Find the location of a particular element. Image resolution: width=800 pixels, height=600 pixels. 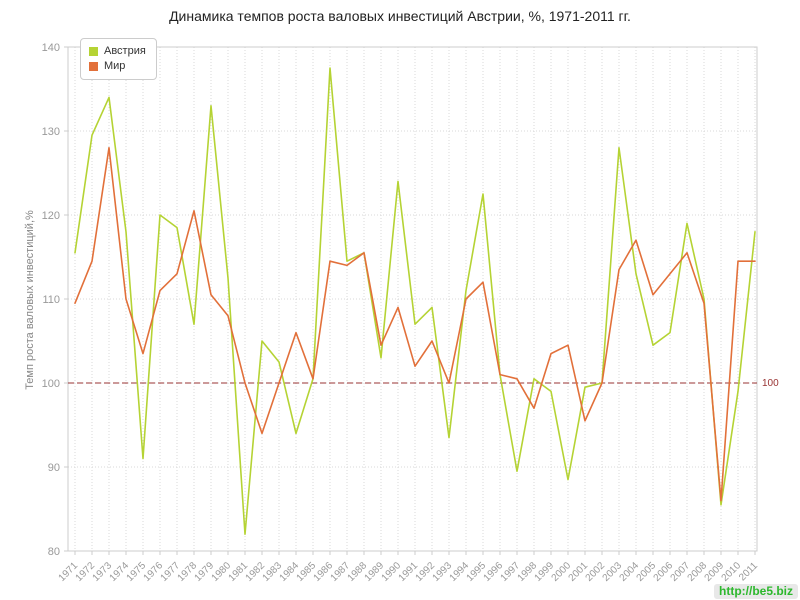

reference-line-label: 100 is located at coordinates (770, 383).